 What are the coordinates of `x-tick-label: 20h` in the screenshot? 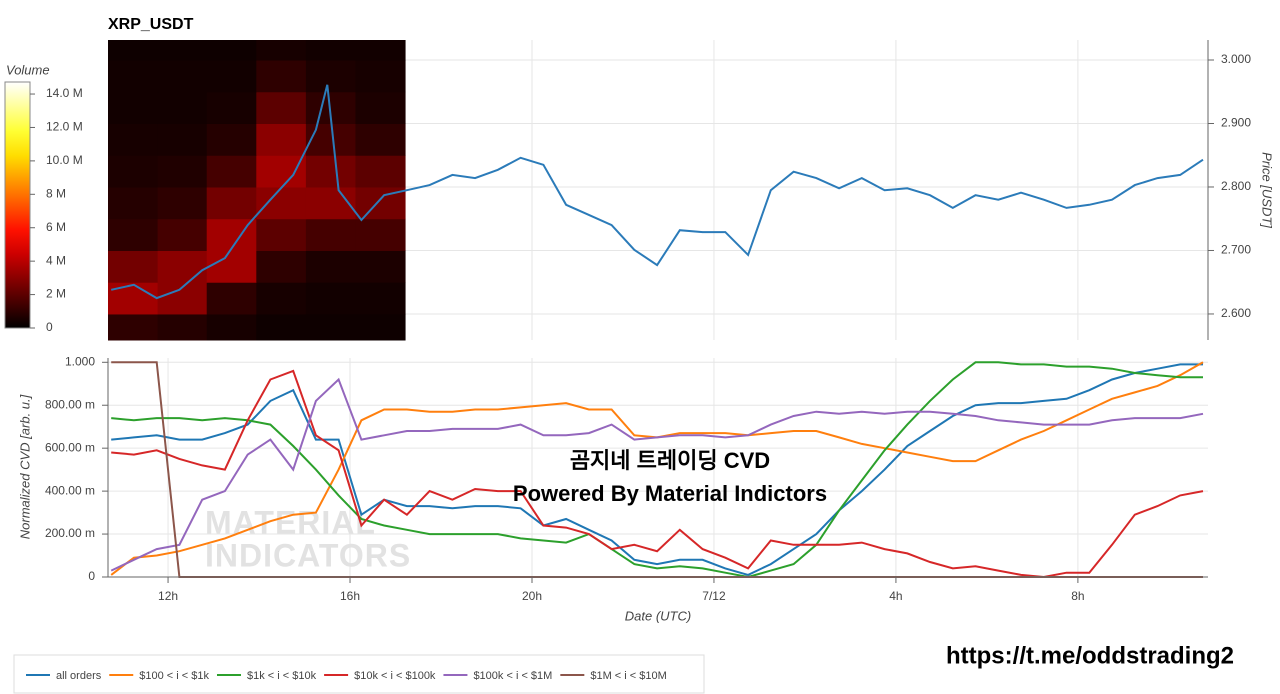 It's located at (532, 596).